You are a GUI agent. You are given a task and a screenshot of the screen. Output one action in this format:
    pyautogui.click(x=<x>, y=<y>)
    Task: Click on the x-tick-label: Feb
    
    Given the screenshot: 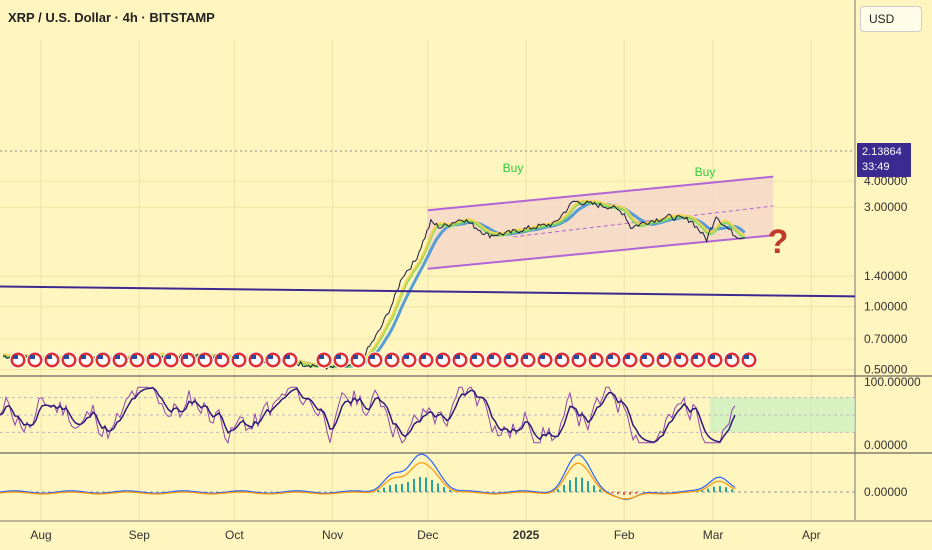 What is the action you would take?
    pyautogui.click(x=624, y=535)
    